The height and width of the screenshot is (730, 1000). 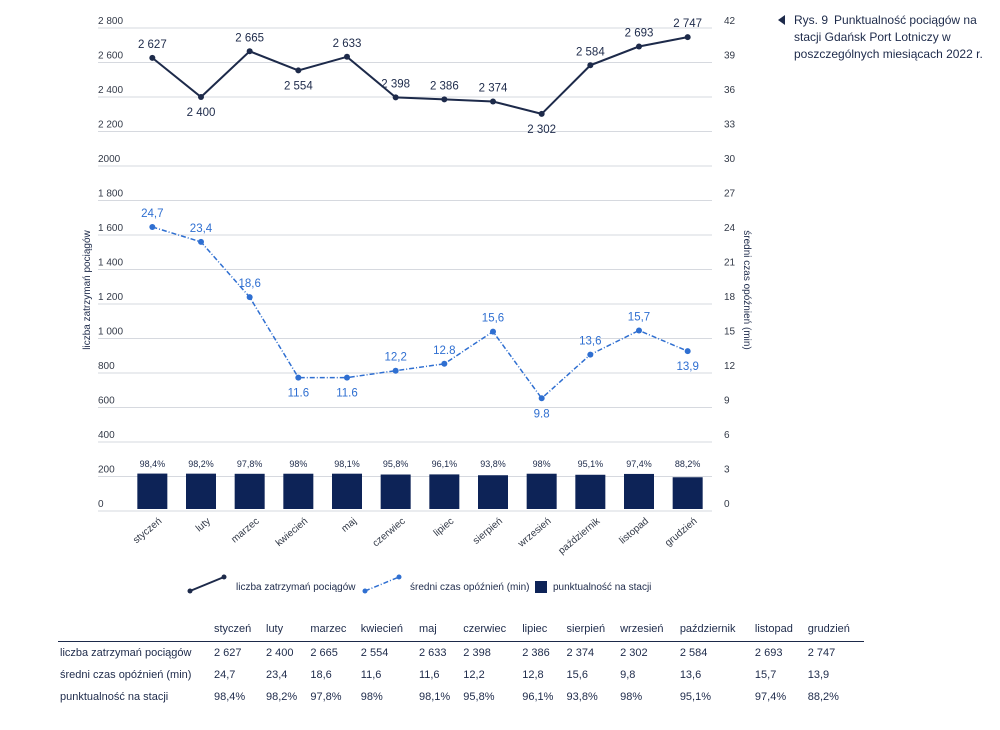 What do you see at coordinates (577, 675) in the screenshot?
I see `table-cell: 15,6` at bounding box center [577, 675].